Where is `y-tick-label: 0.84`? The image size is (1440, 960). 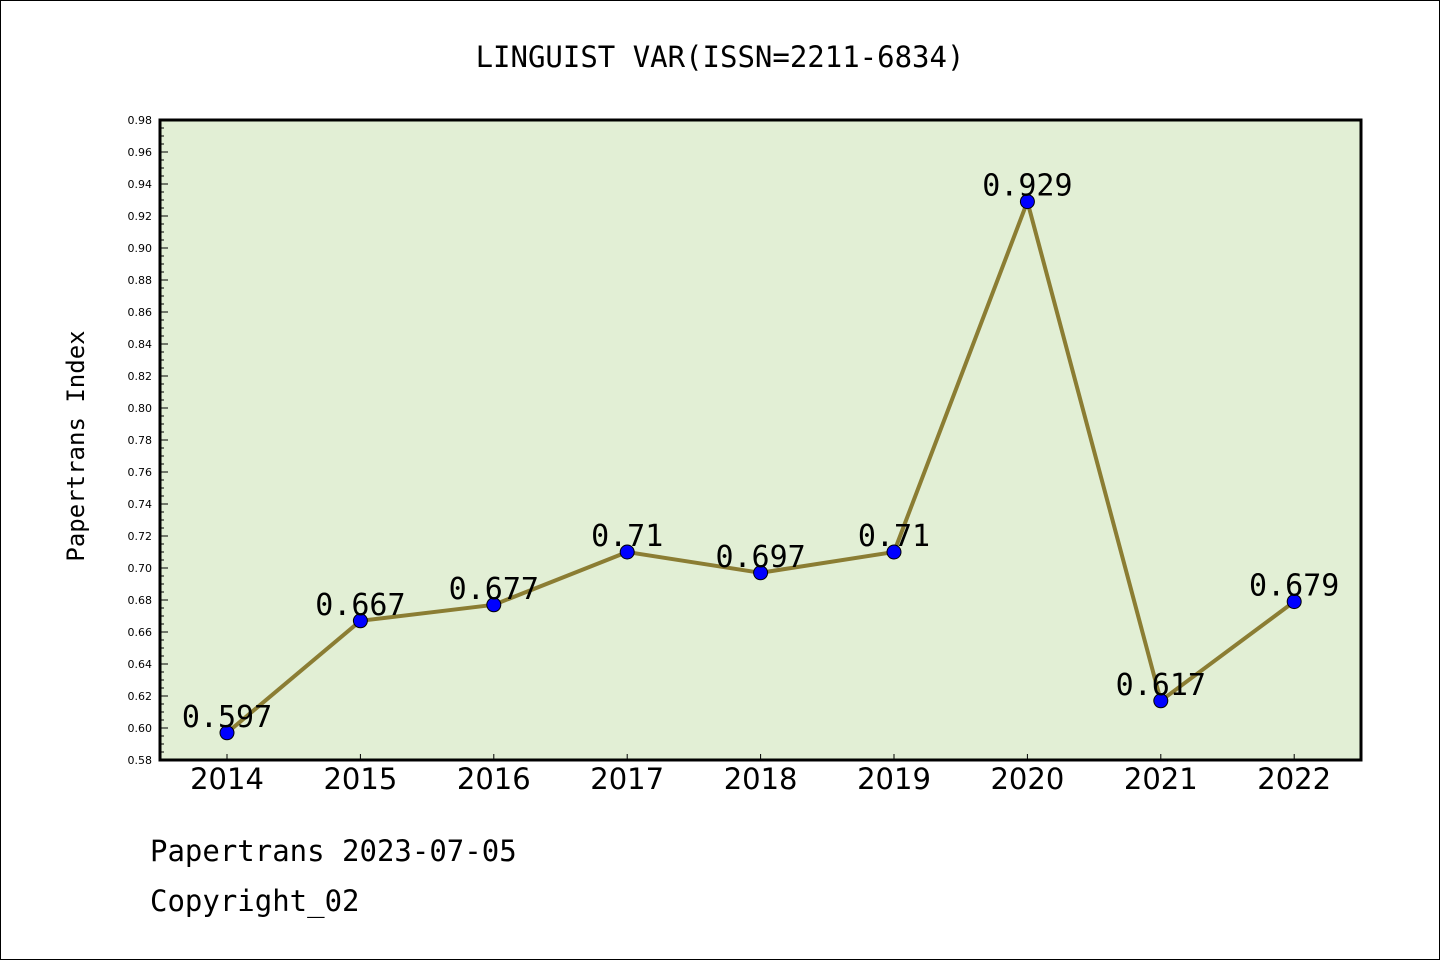
y-tick-label: 0.84 is located at coordinates (140, 344).